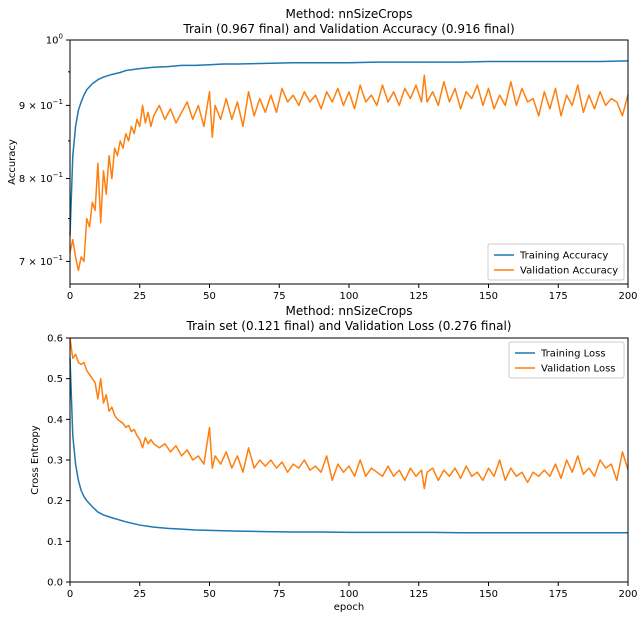  Describe the element at coordinates (70, 594) in the screenshot. I see `loss-chart-xtick-label: 0` at that location.